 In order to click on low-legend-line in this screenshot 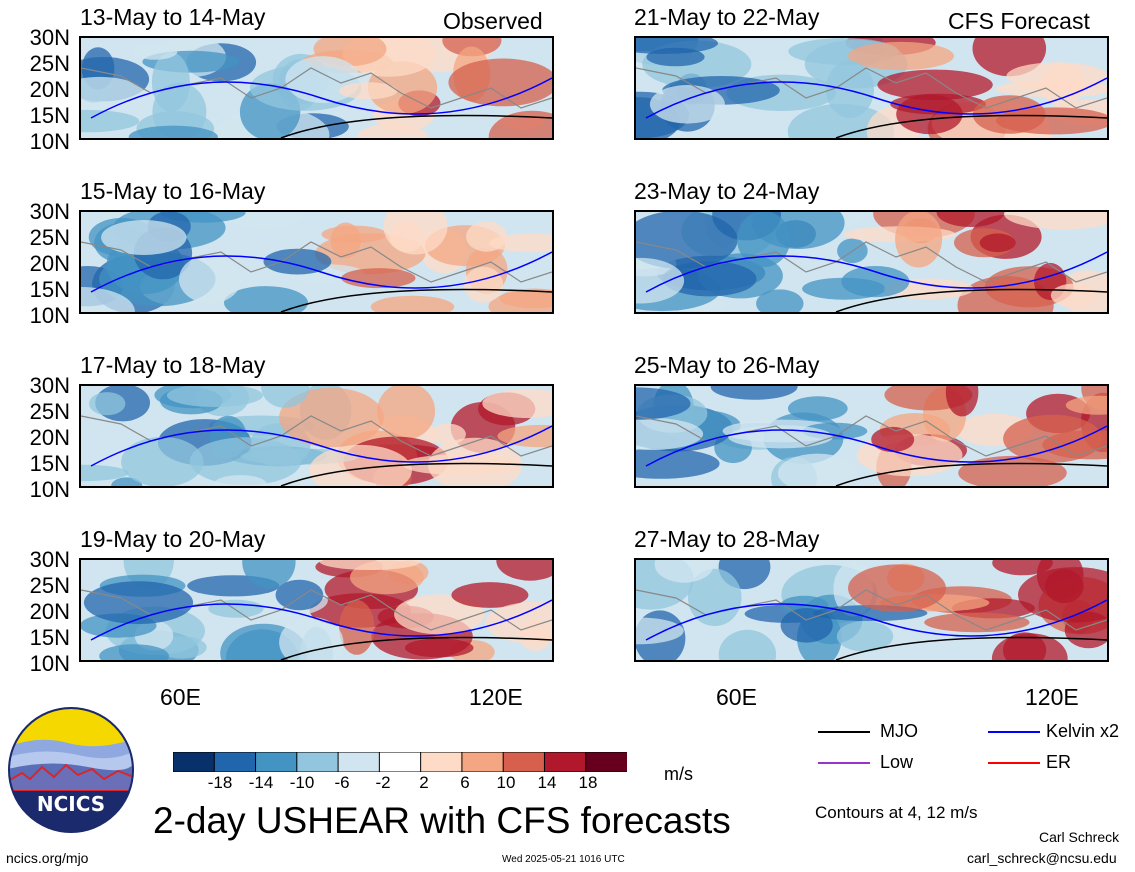, I will do `click(844, 763)`.